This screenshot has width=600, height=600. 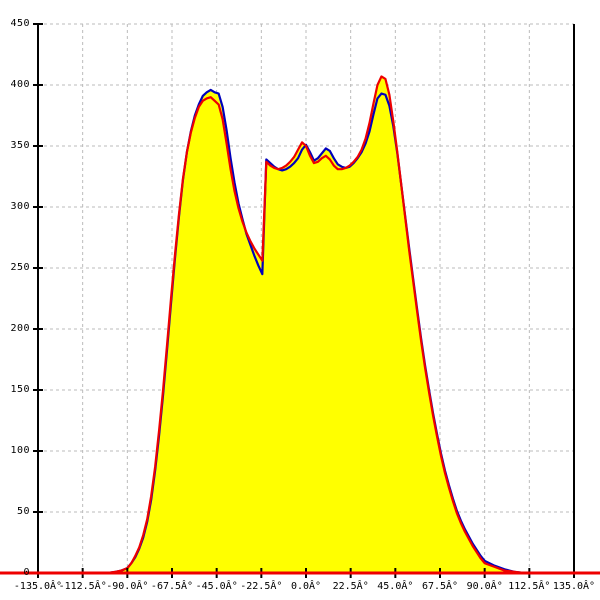 What do you see at coordinates (20, 328) in the screenshot?
I see `y-axis-tick-label: 200` at bounding box center [20, 328].